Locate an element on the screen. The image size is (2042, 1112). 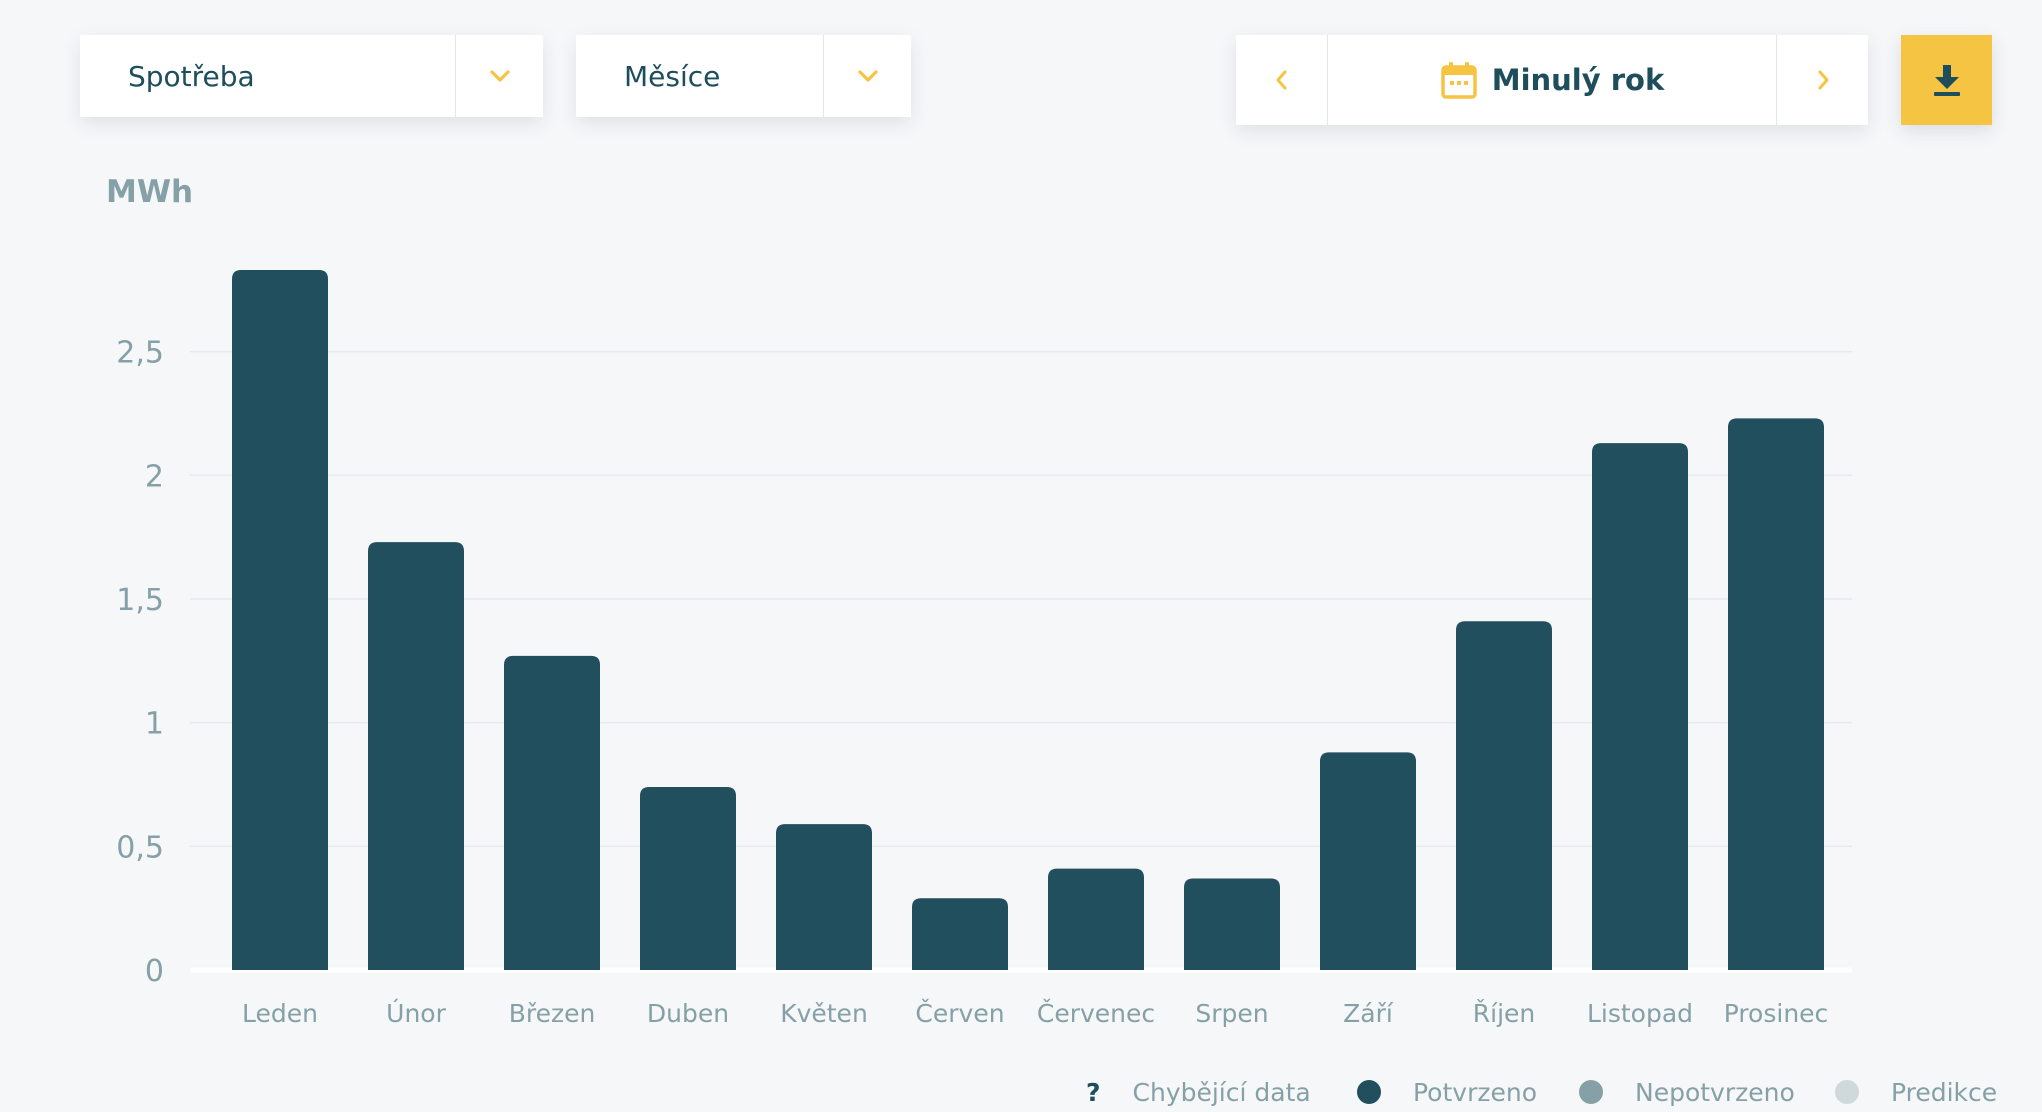
x-tick-label: Únor is located at coordinates (416, 1013).